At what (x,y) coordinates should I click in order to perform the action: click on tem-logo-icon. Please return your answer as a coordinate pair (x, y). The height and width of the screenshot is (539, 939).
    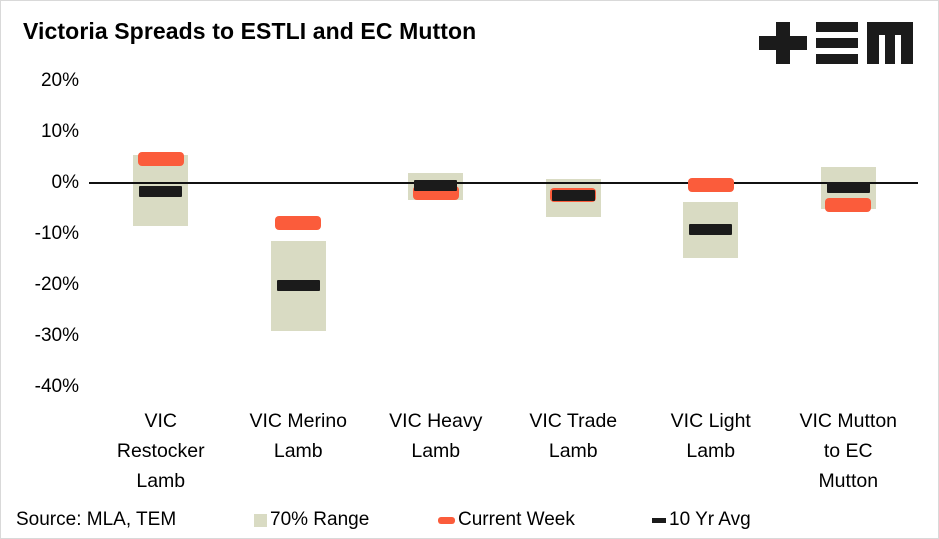
    Looking at the image, I should click on (836, 43).